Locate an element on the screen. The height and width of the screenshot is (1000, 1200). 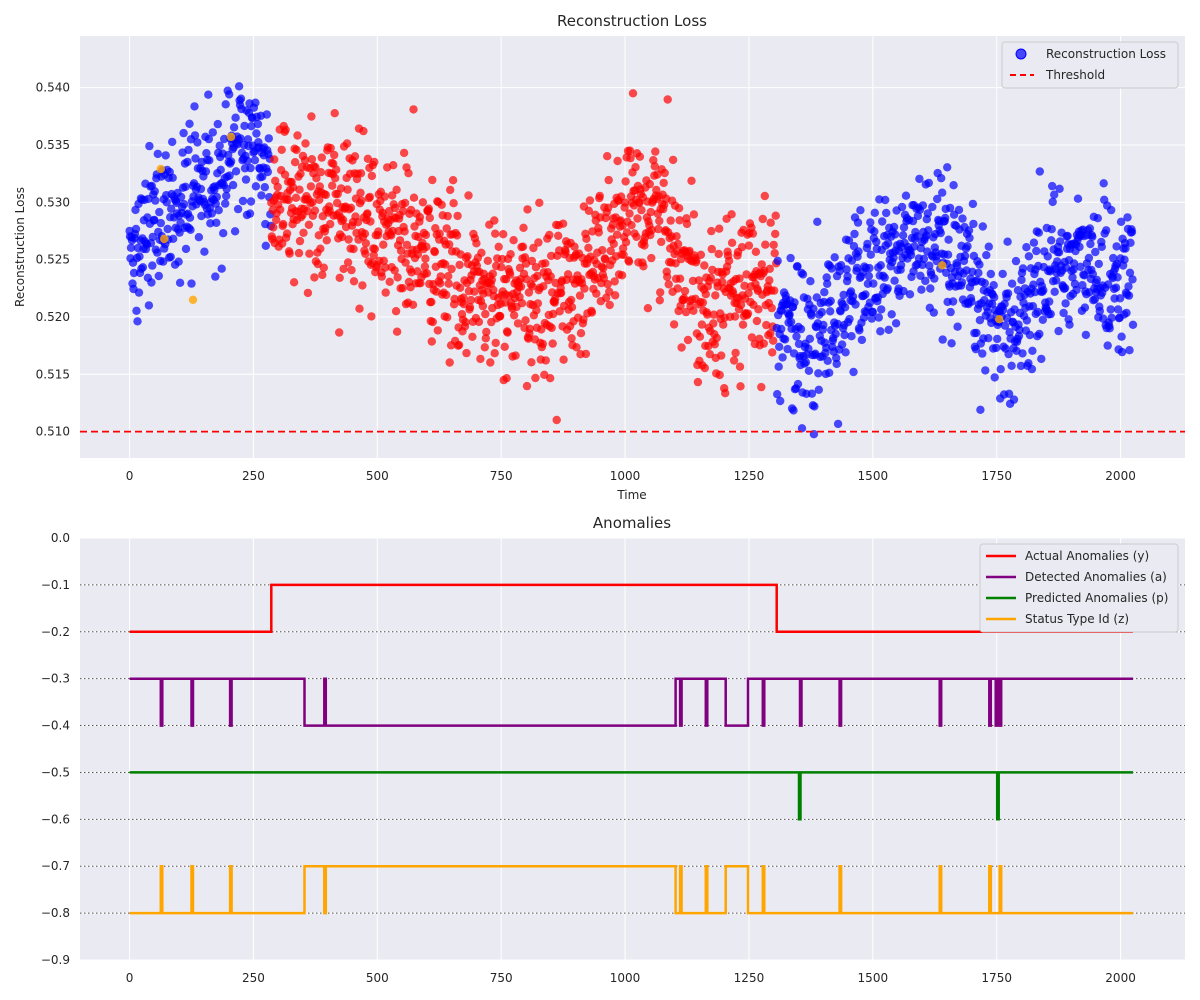
x-tick-label: 1500 is located at coordinates (873, 476).